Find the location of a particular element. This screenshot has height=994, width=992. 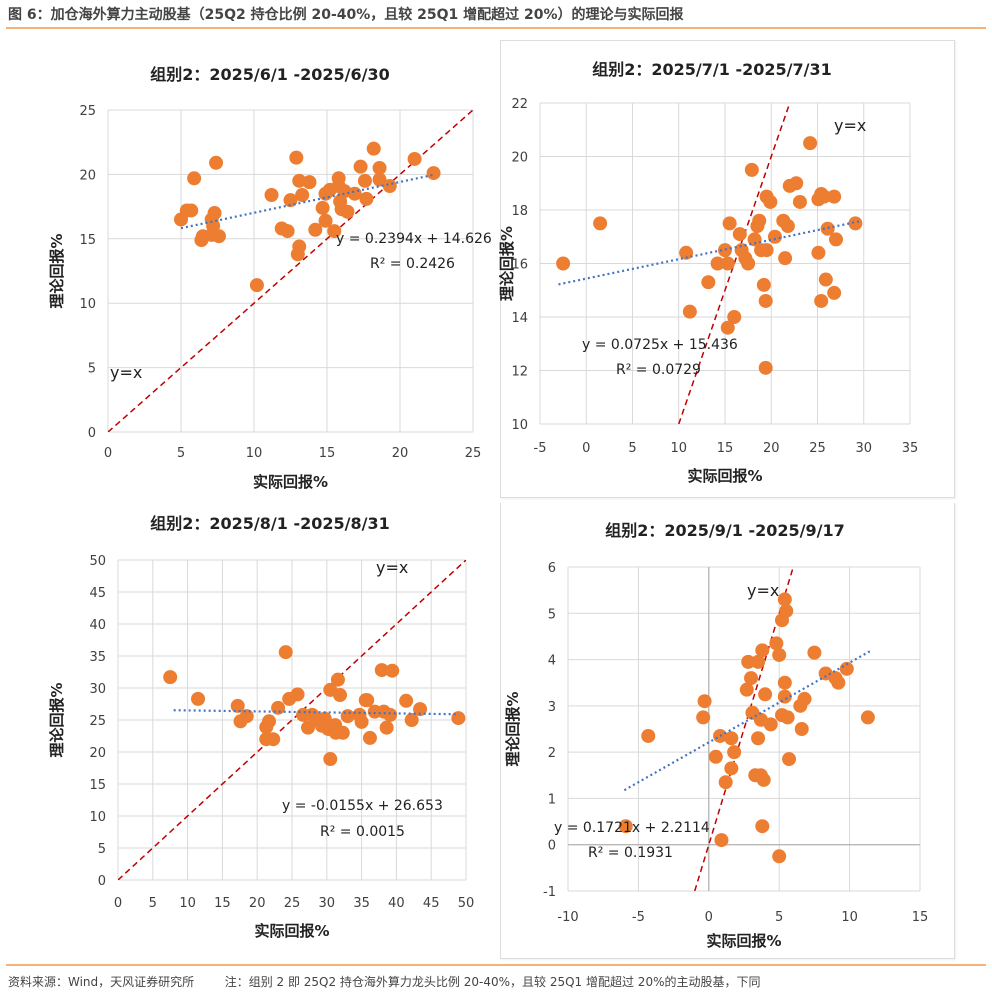

chart-title: 组别2：2025/7/1 -2025/7/31 is located at coordinates (711, 69).